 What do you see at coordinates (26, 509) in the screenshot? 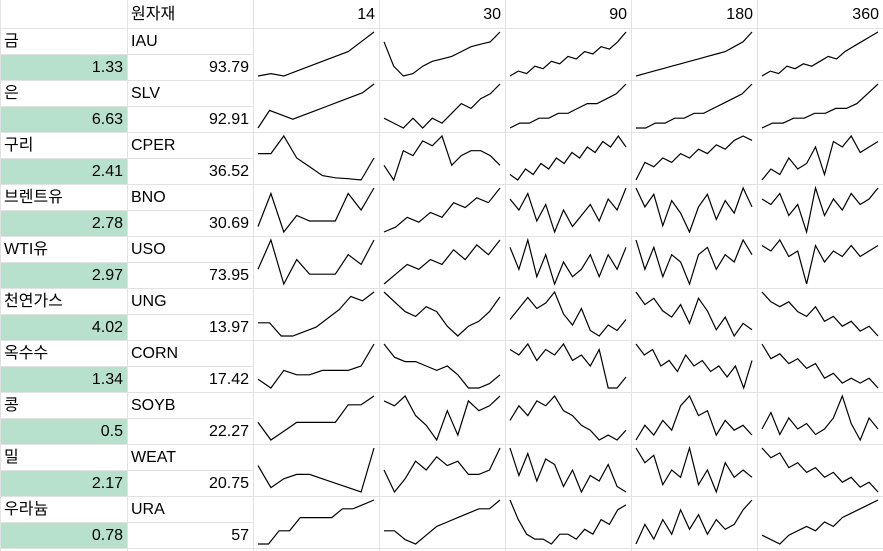
I see `commodity-name: 우라늄` at bounding box center [26, 509].